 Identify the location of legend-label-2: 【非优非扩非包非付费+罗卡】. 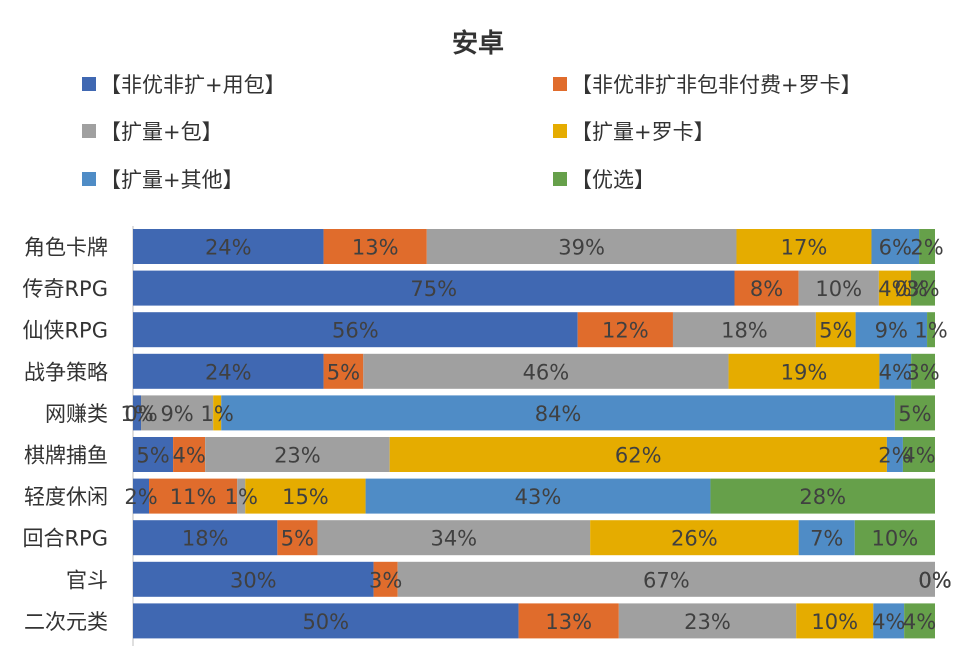
(716, 85).